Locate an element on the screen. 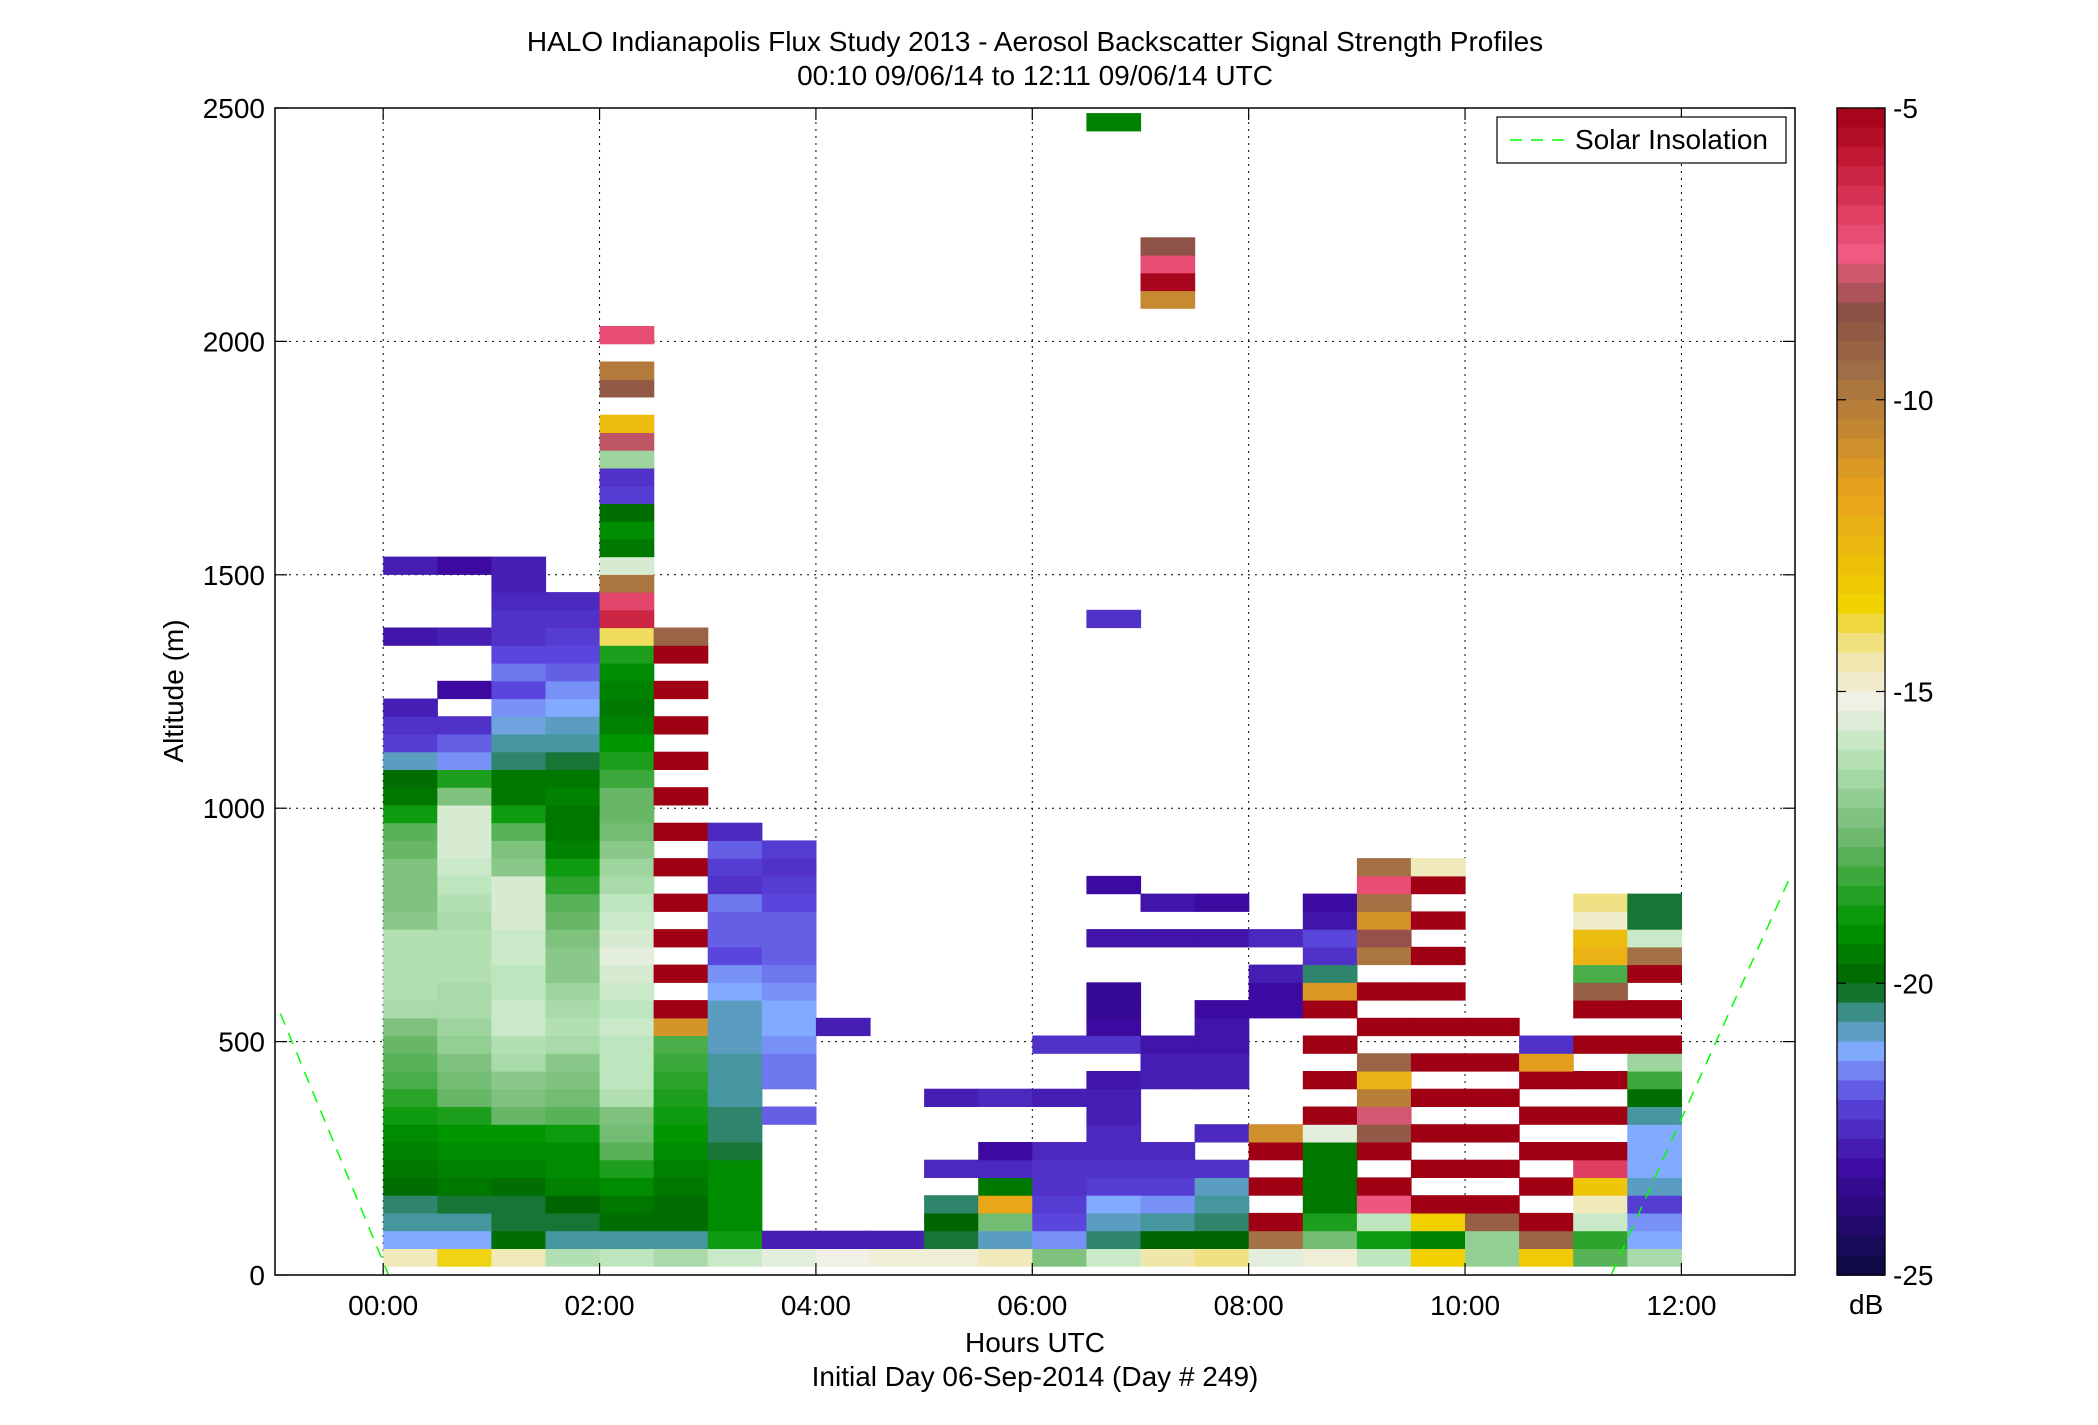  solar-insolation-segment is located at coordinates (334, 1144).